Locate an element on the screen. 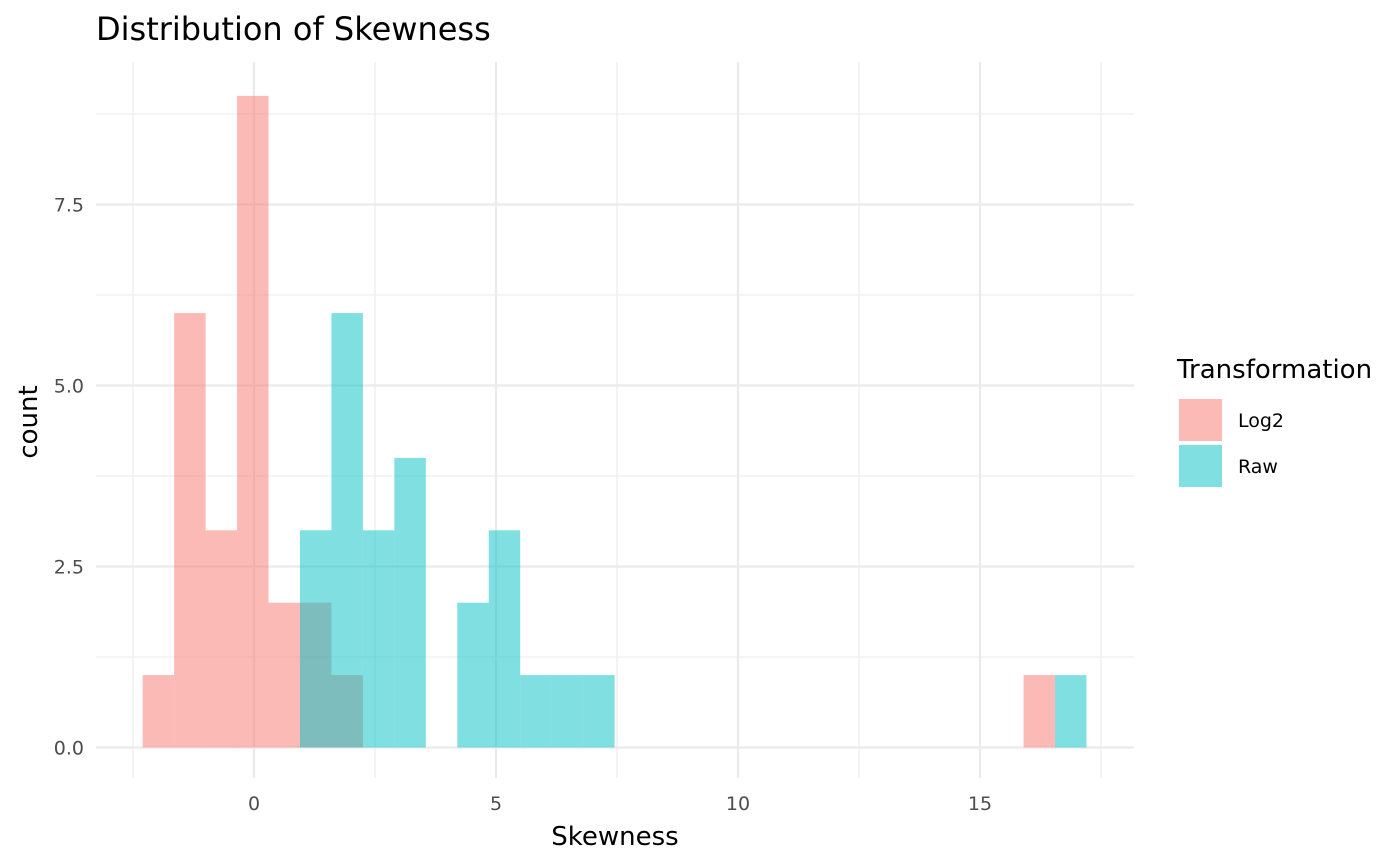 Image resolution: width=1400 pixels, height=866 pixels. y-tick-label: 7.5 is located at coordinates (69, 206).